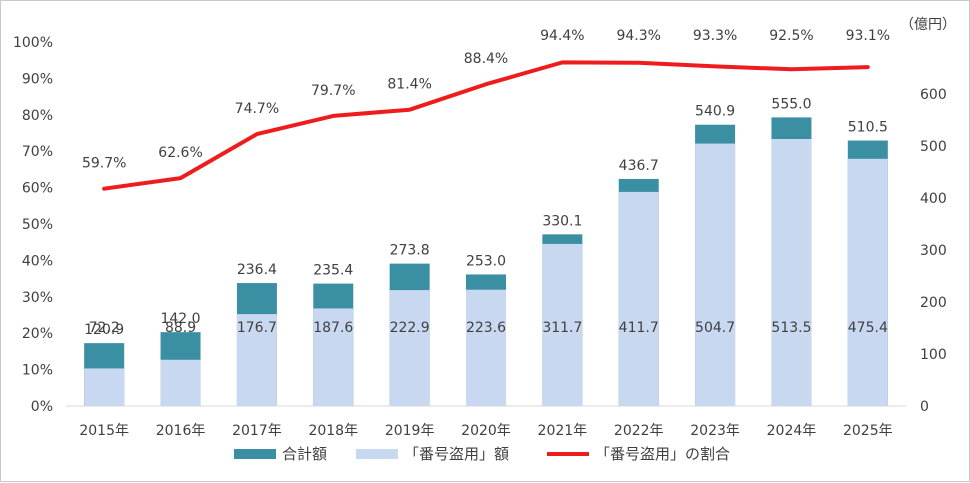 Image resolution: width=970 pixels, height=483 pixels. I want to click on ratio-data-label: 93.3%, so click(715, 36).